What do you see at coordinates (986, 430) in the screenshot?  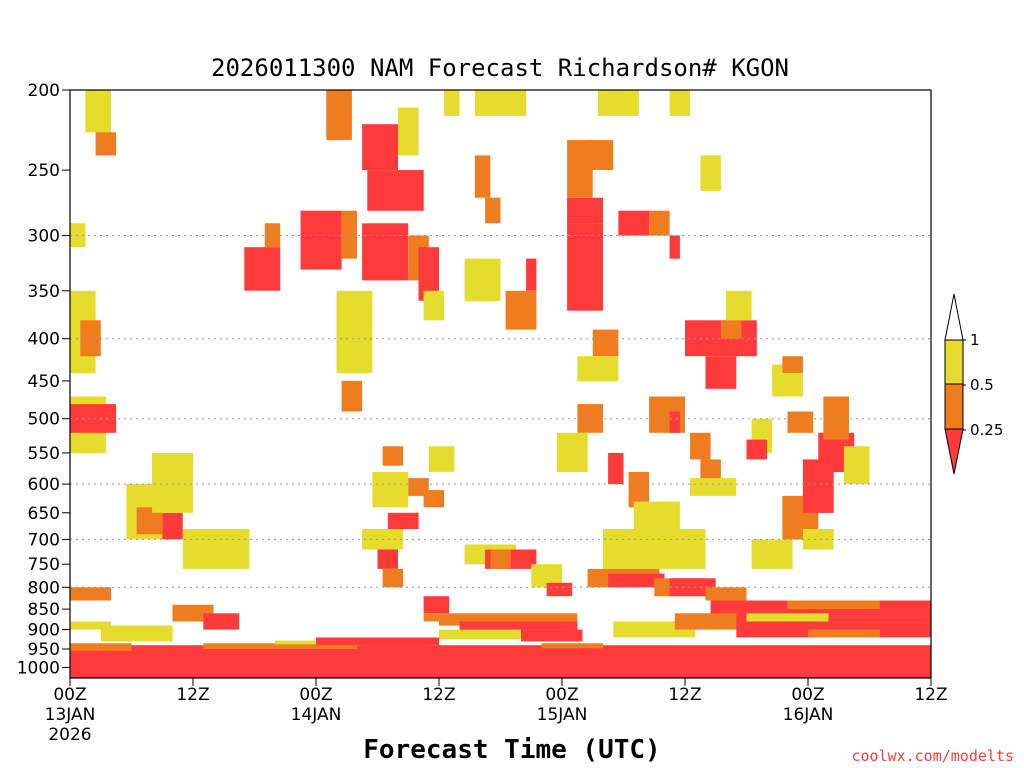 I see `legend-label-025: 0.25` at bounding box center [986, 430].